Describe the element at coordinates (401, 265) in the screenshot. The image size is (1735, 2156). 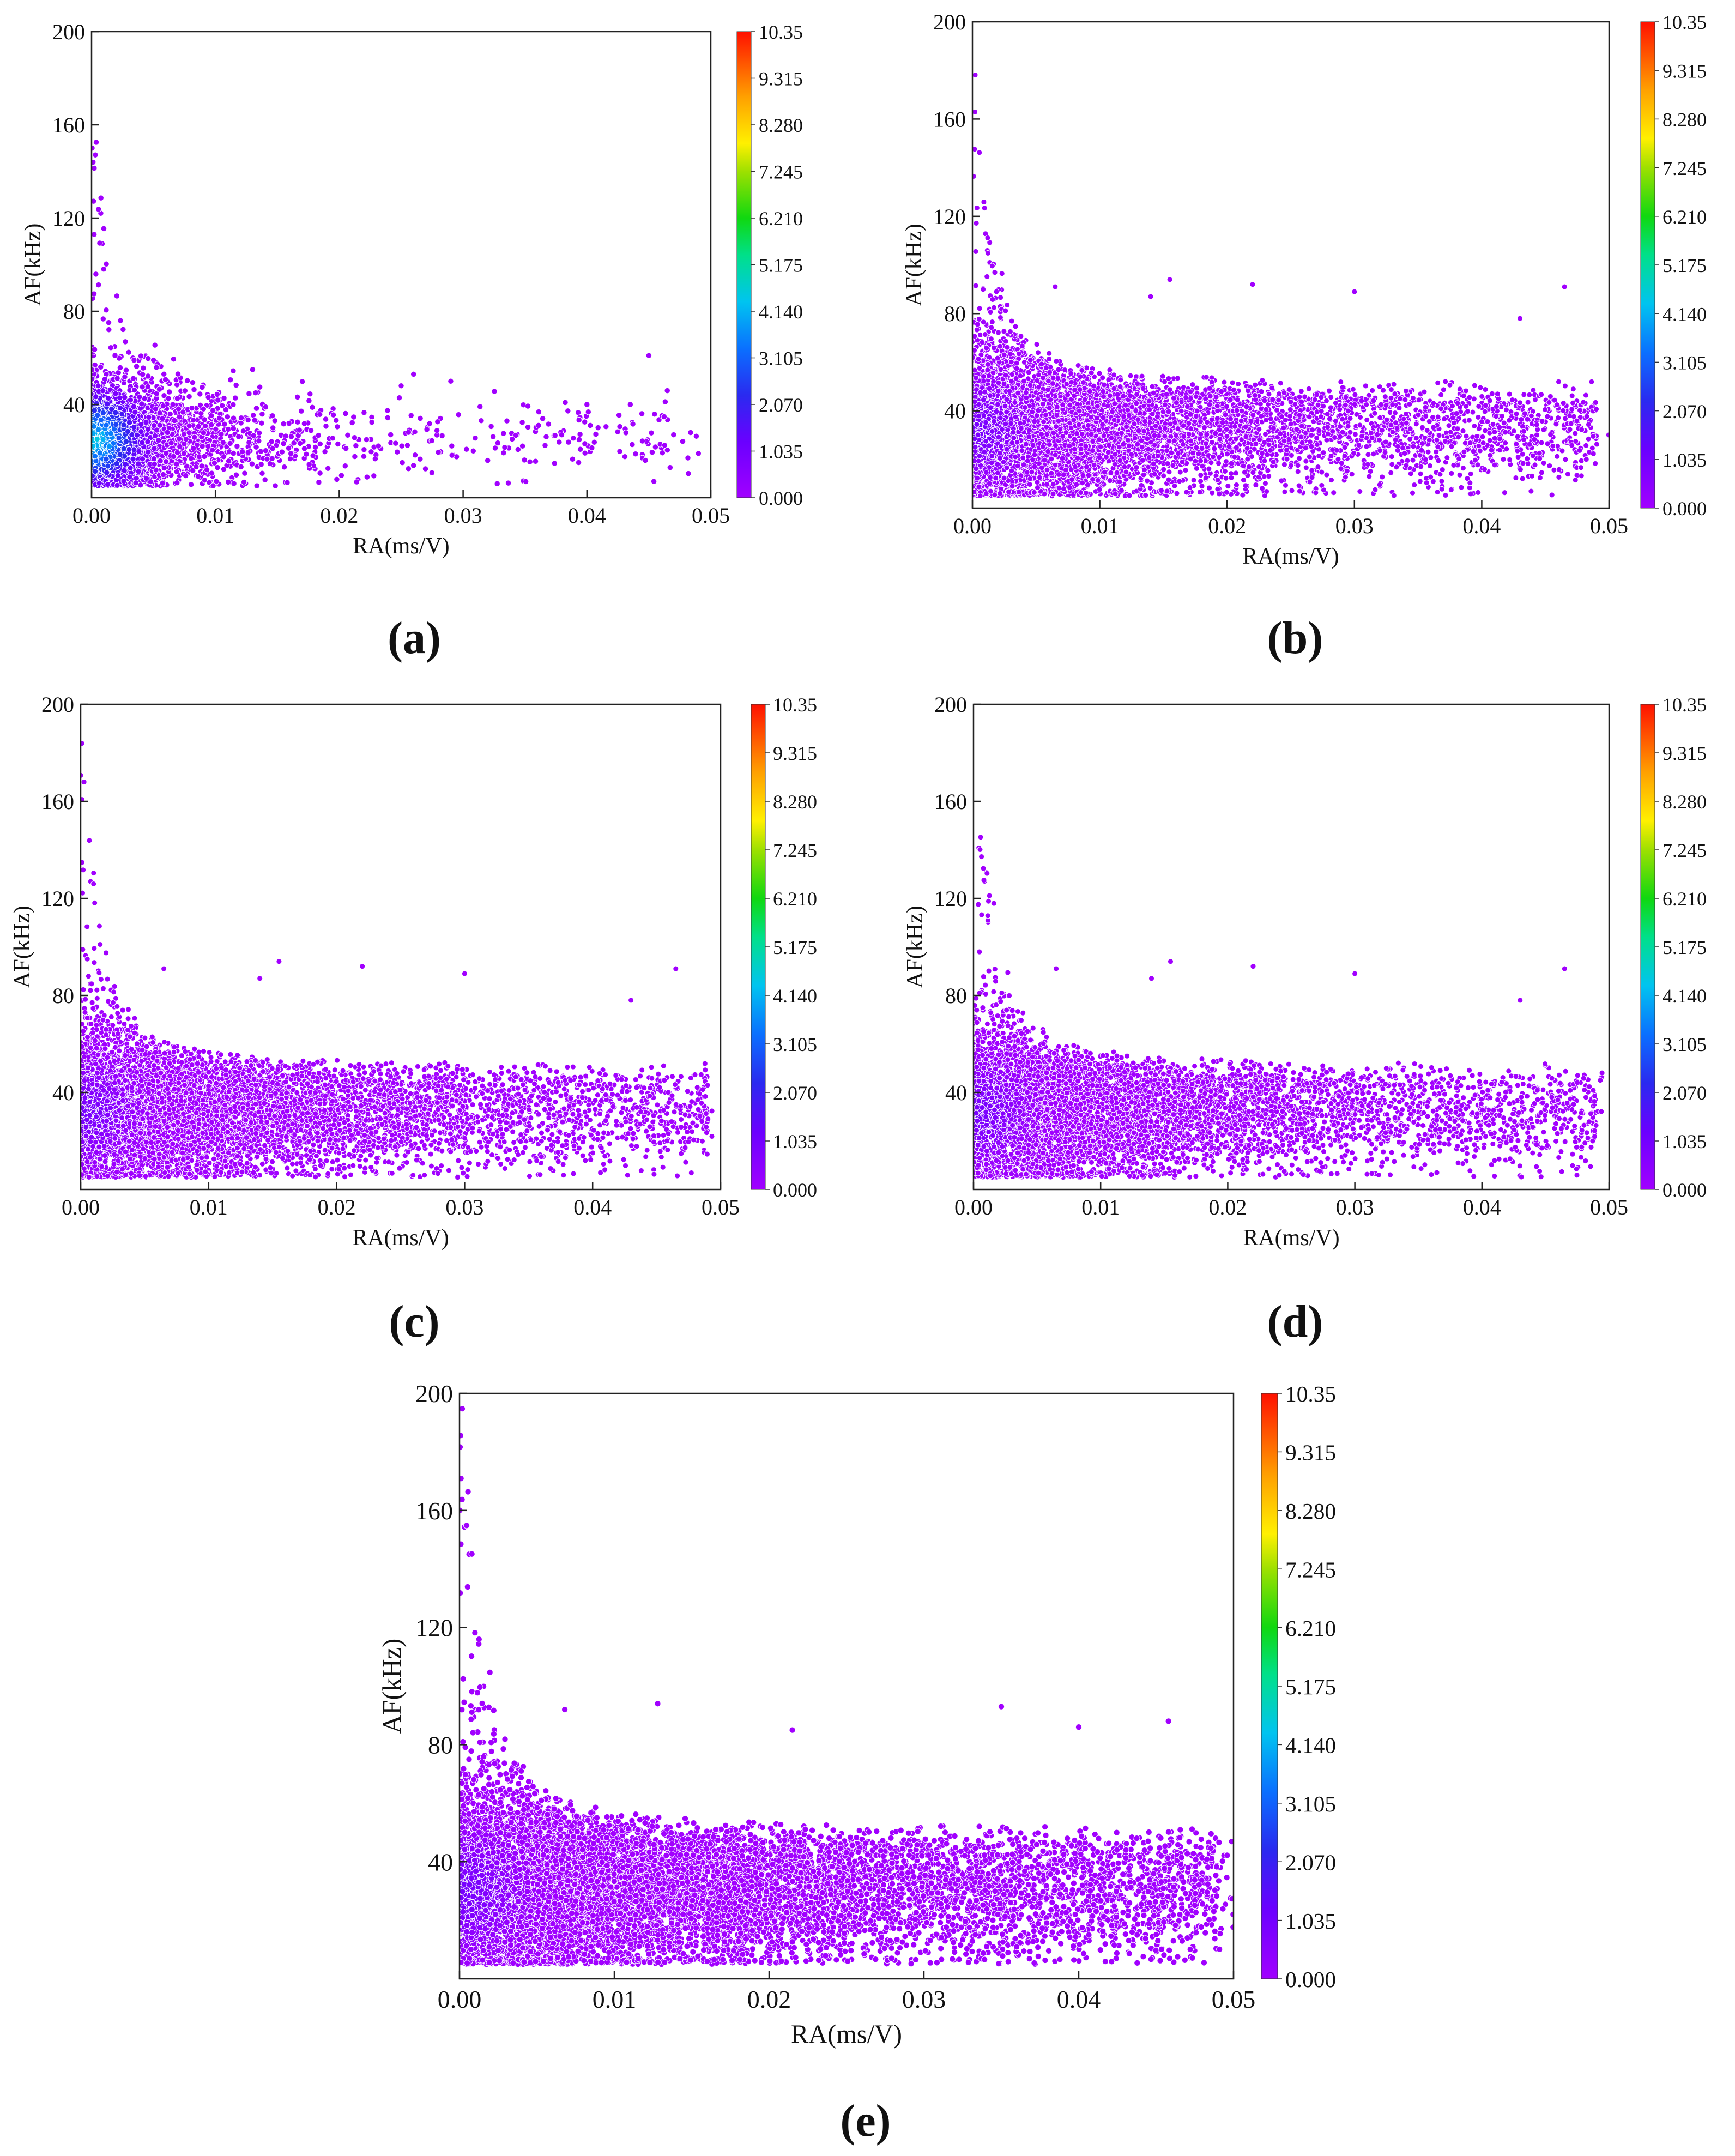
I see `plot-frame` at that location.